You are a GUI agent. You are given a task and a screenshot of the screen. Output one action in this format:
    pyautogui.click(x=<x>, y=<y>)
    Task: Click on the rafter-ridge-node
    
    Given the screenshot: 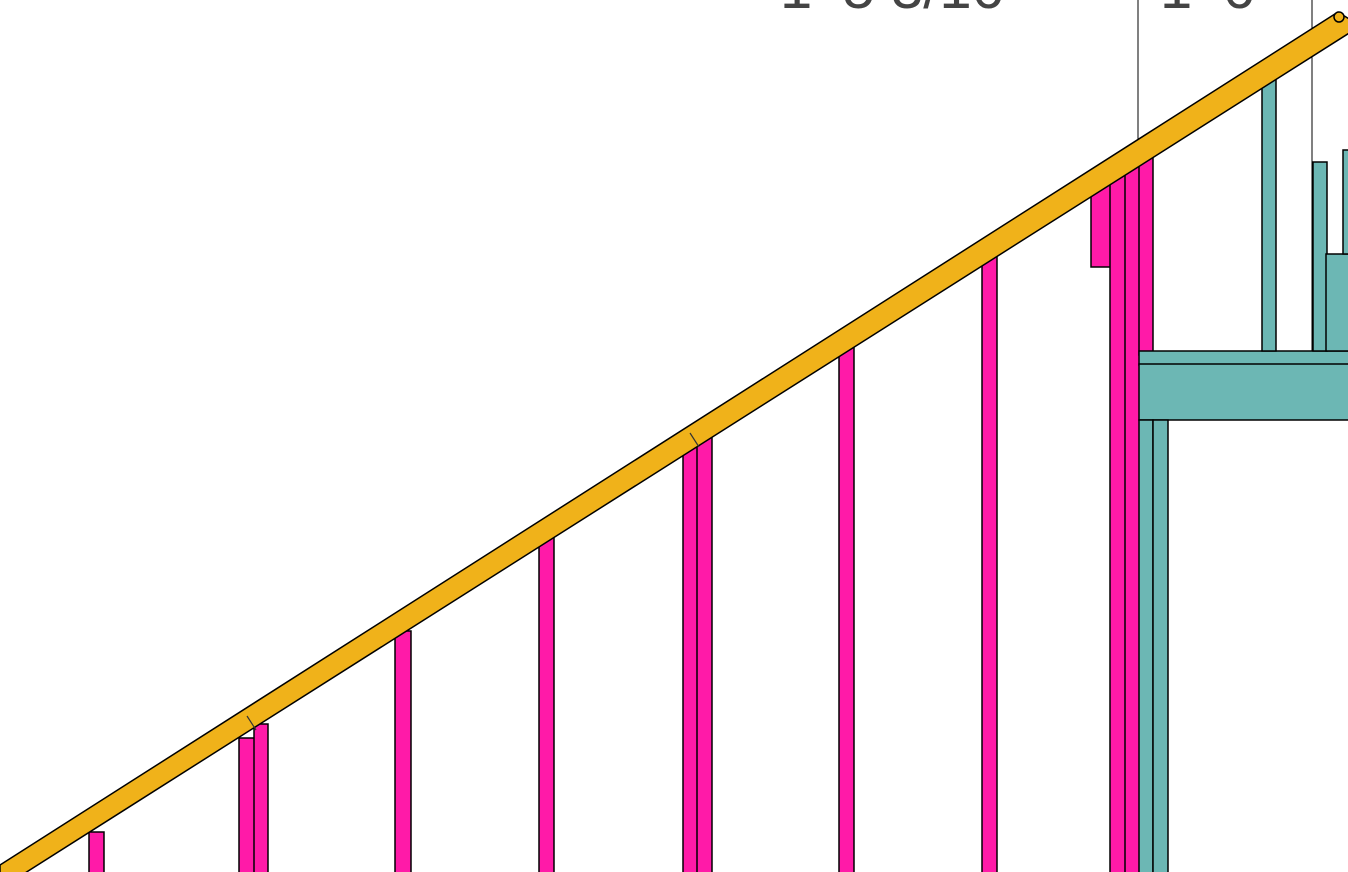 What is the action you would take?
    pyautogui.click(x=1339, y=17)
    